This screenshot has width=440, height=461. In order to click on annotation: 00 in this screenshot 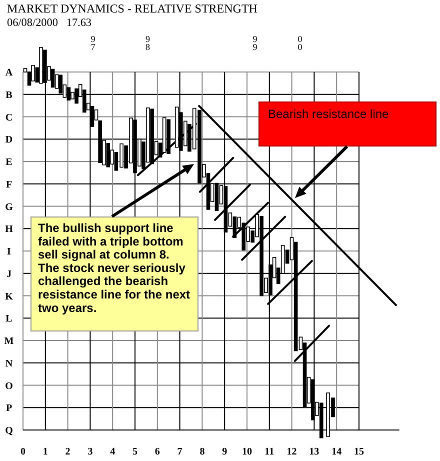, I will do `click(300, 43)`.